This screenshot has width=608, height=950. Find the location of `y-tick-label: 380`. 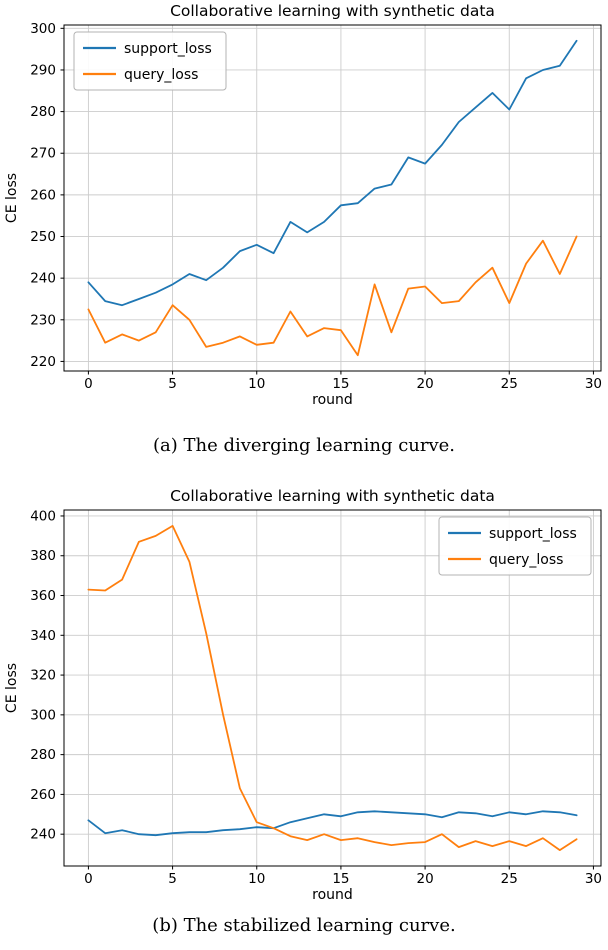

y-tick-label: 380 is located at coordinates (43, 556).